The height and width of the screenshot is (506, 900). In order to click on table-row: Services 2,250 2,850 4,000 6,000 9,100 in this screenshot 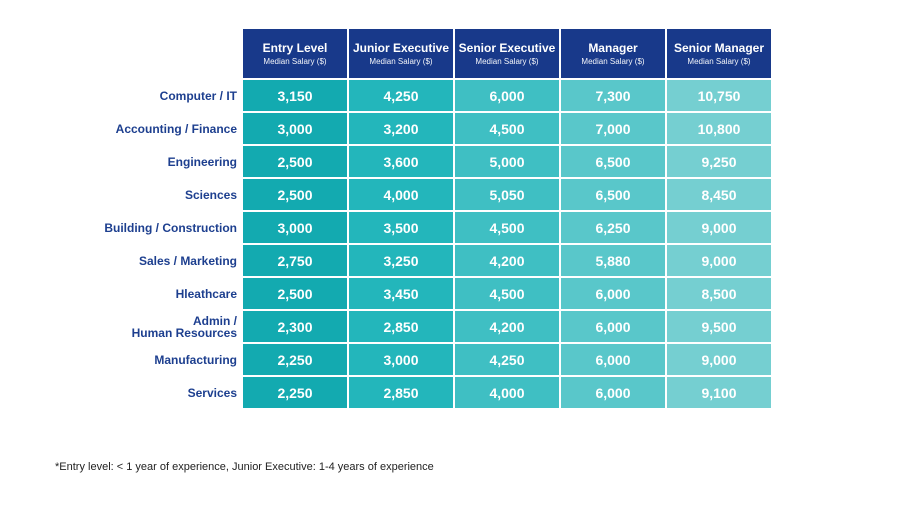, I will do `click(407, 392)`.